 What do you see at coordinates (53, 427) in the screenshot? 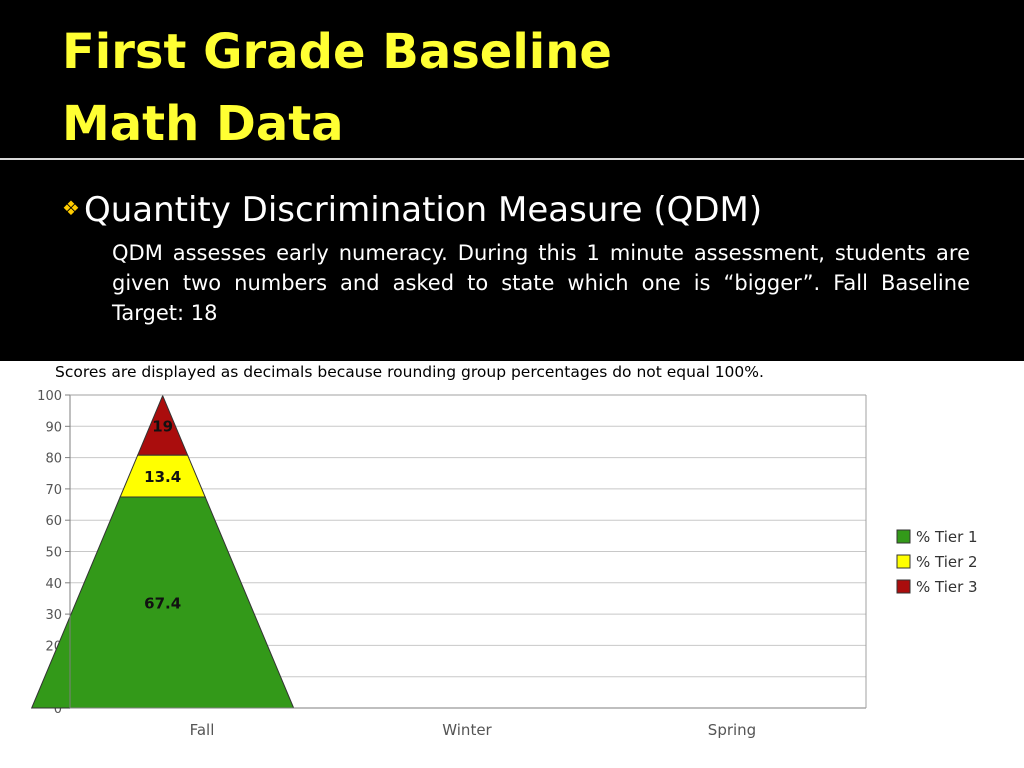
I see `y-tick-label: 90` at bounding box center [53, 427].